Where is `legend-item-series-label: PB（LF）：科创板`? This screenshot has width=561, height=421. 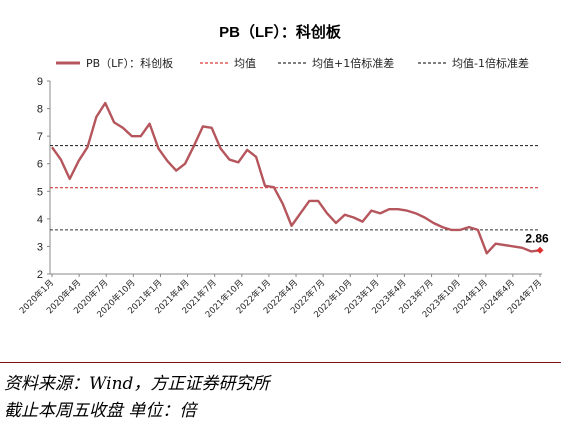
legend-item-series-label: PB（LF）：科创板 is located at coordinates (129, 63).